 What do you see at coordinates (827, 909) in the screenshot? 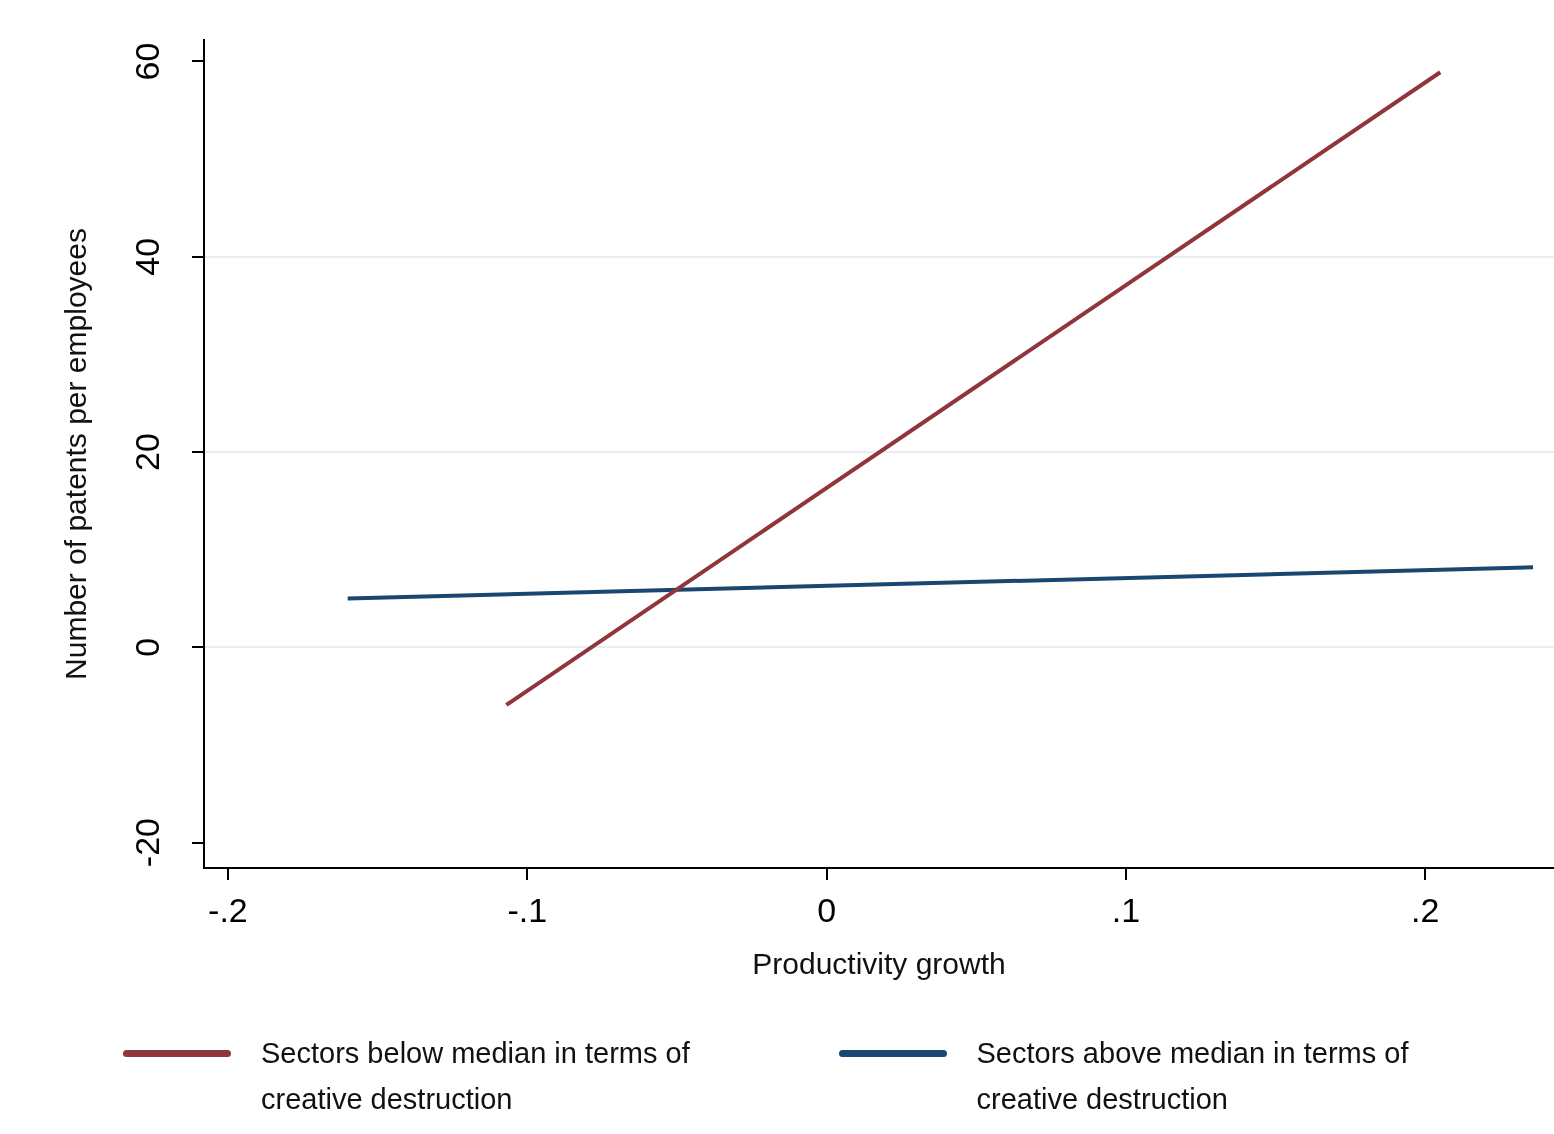
I see `x-tick-label: 0` at bounding box center [827, 909].